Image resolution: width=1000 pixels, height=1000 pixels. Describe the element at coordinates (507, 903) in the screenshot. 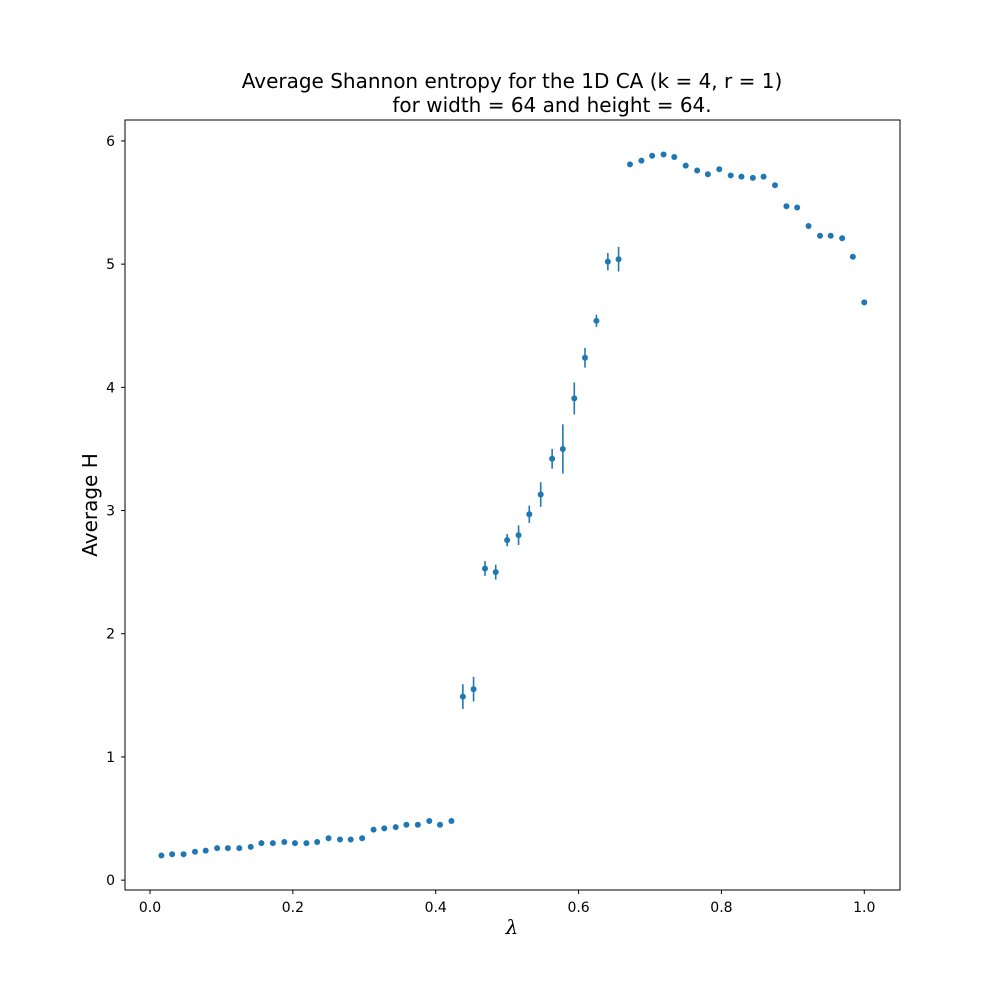

I see `x-axis: 0.0 0.2 0.4 0.6 0.8 1.0` at that location.